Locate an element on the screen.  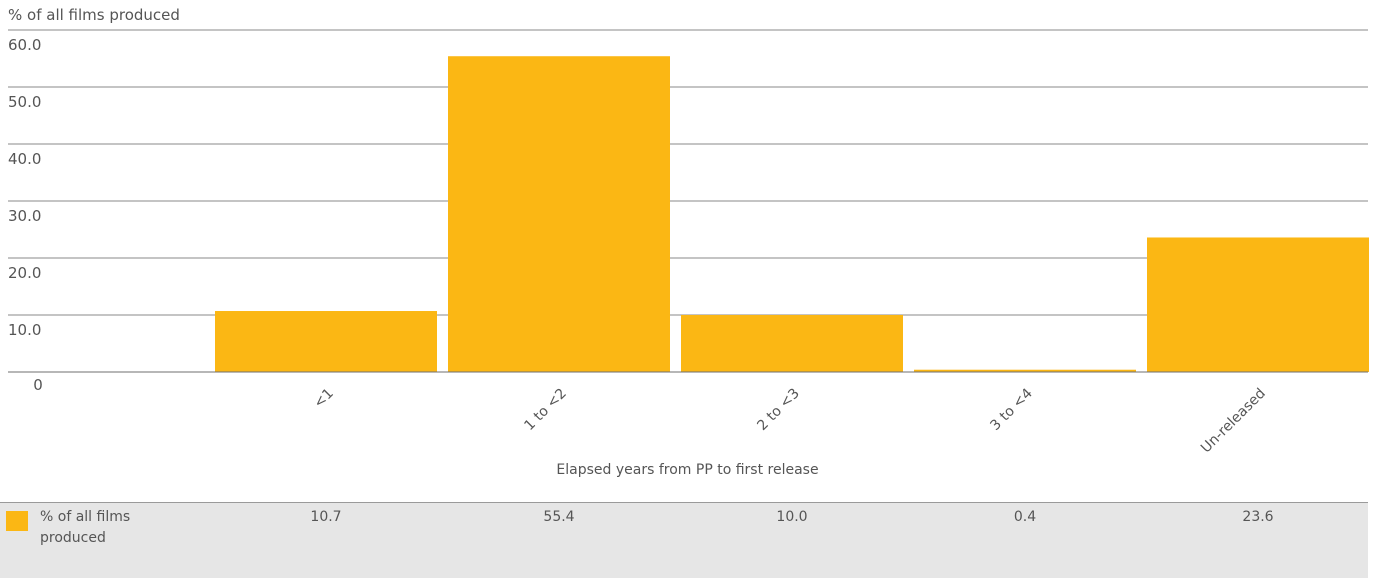
x-axis-label: Elapsed years from PP to first release is located at coordinates (687, 470).